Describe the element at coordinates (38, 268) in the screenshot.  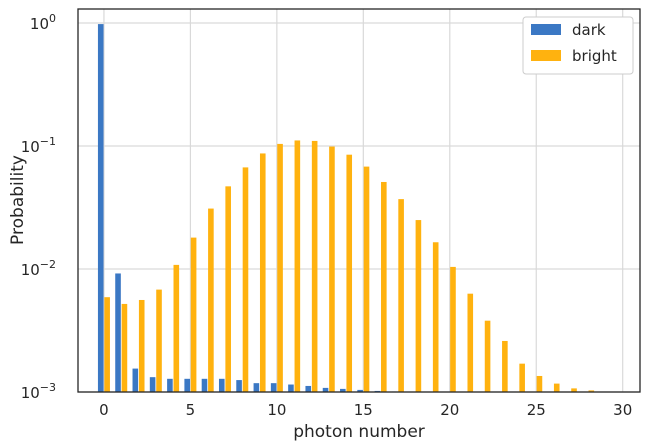
I see `y-tick-label: 10⁻²` at that location.